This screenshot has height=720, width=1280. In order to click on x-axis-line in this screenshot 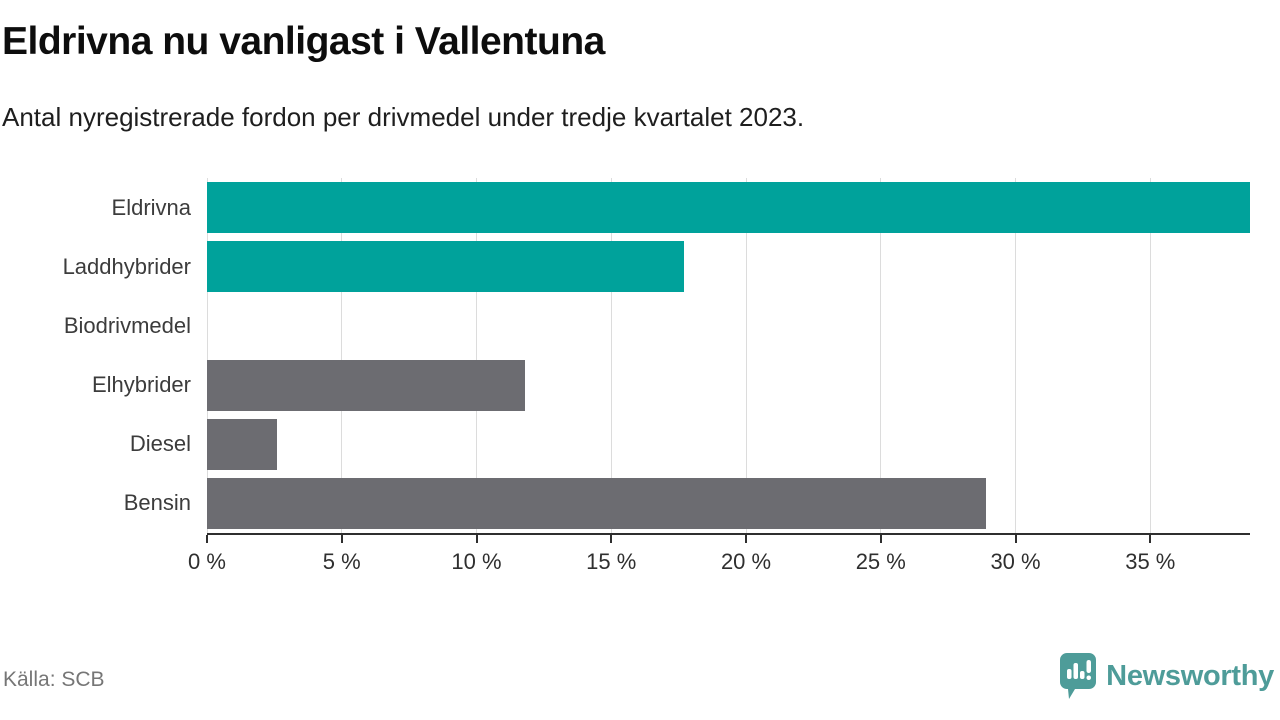, I will do `click(728, 534)`.